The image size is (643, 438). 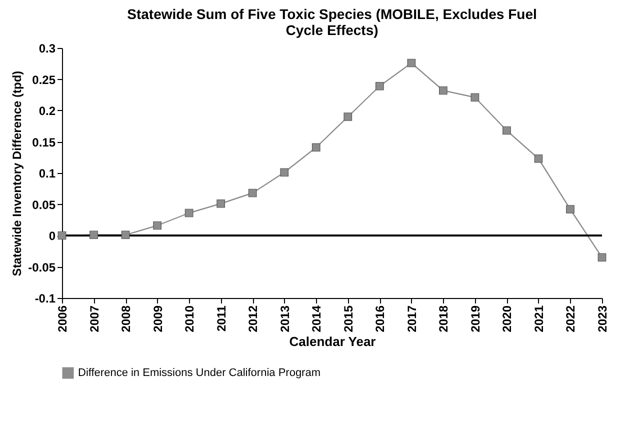 What do you see at coordinates (285, 318) in the screenshot?
I see `x-tick-label: 2013` at bounding box center [285, 318].